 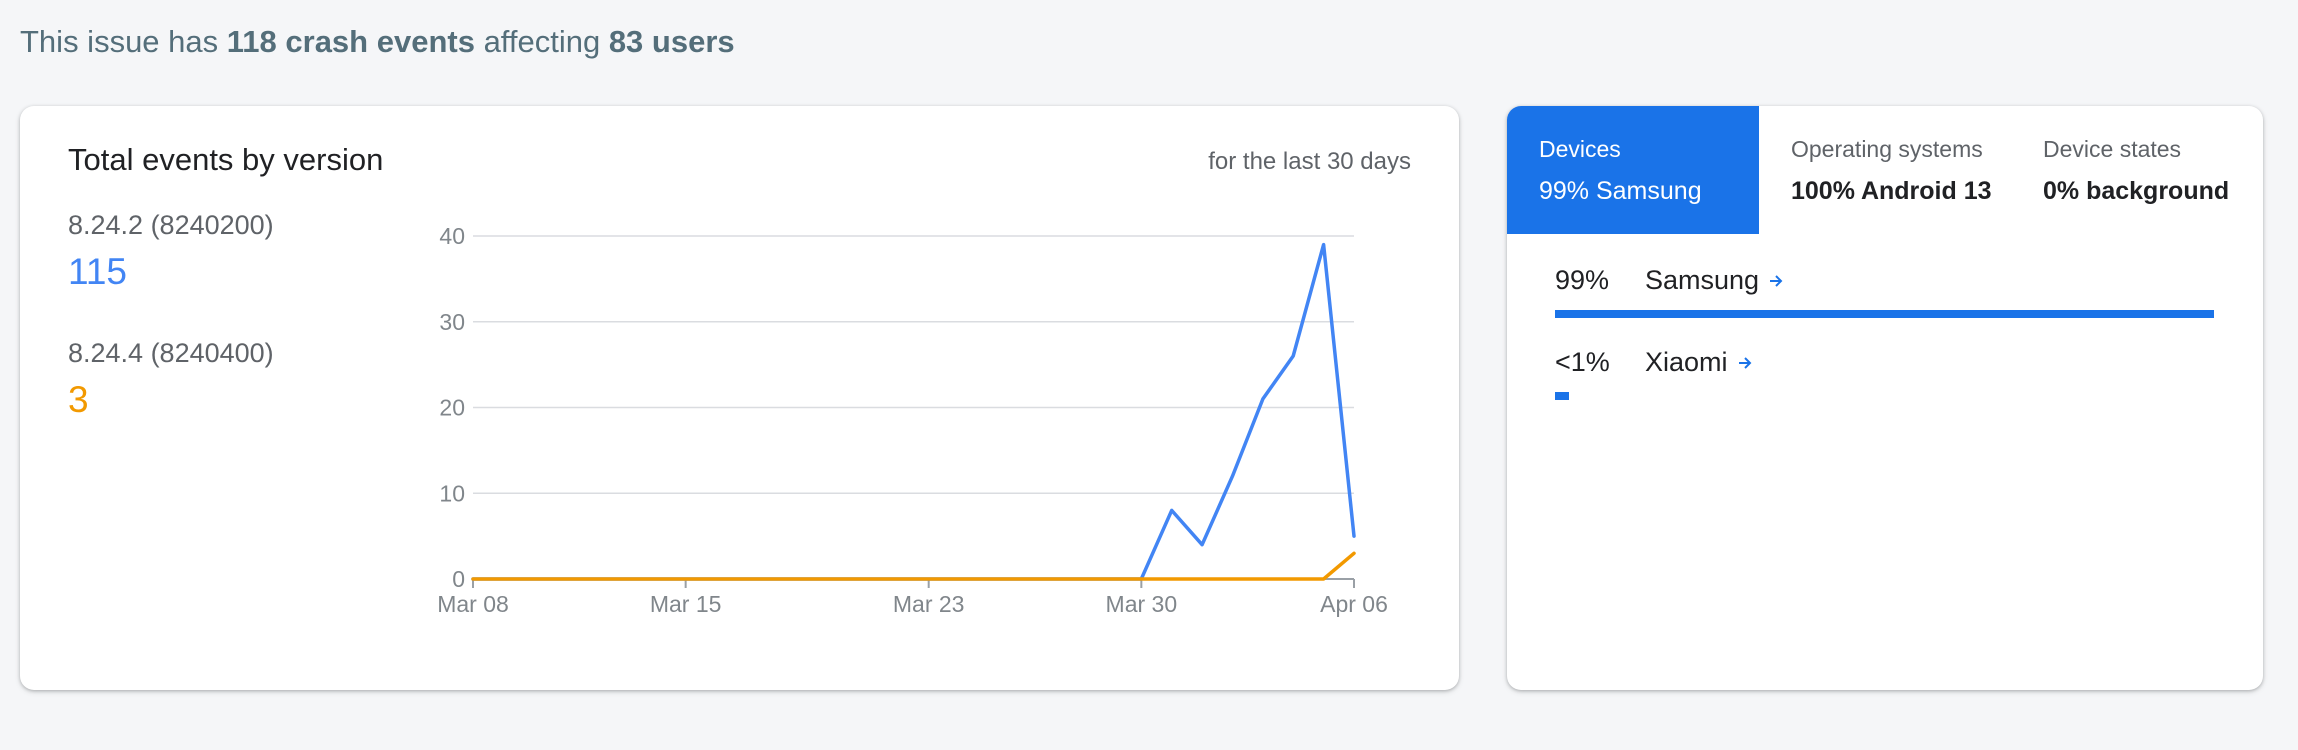 I want to click on tab-label: Devices, so click(x=1580, y=149).